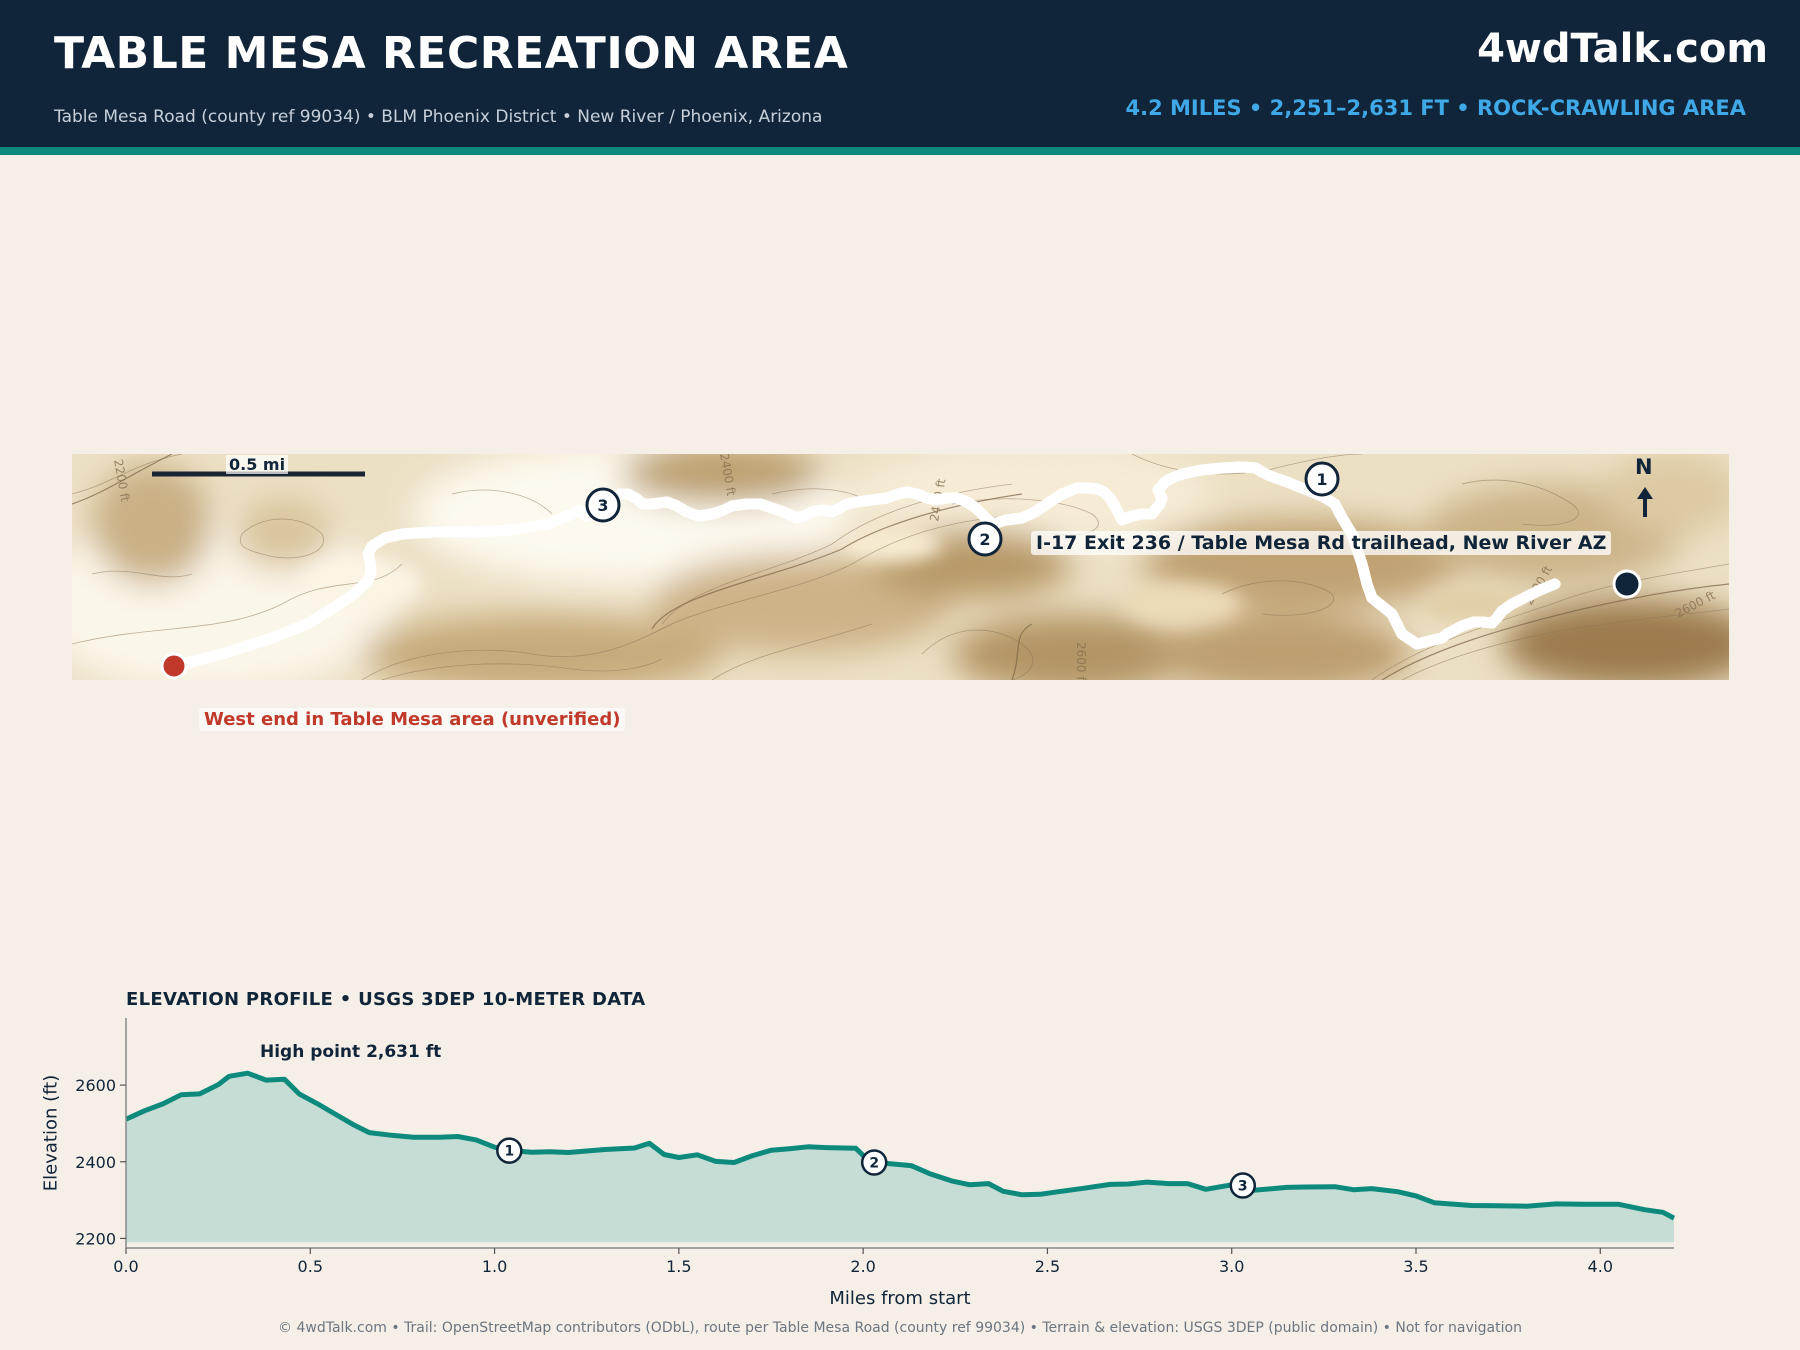 This screenshot has width=1800, height=1350. I want to click on profile-waypoint-label: 2, so click(874, 1164).